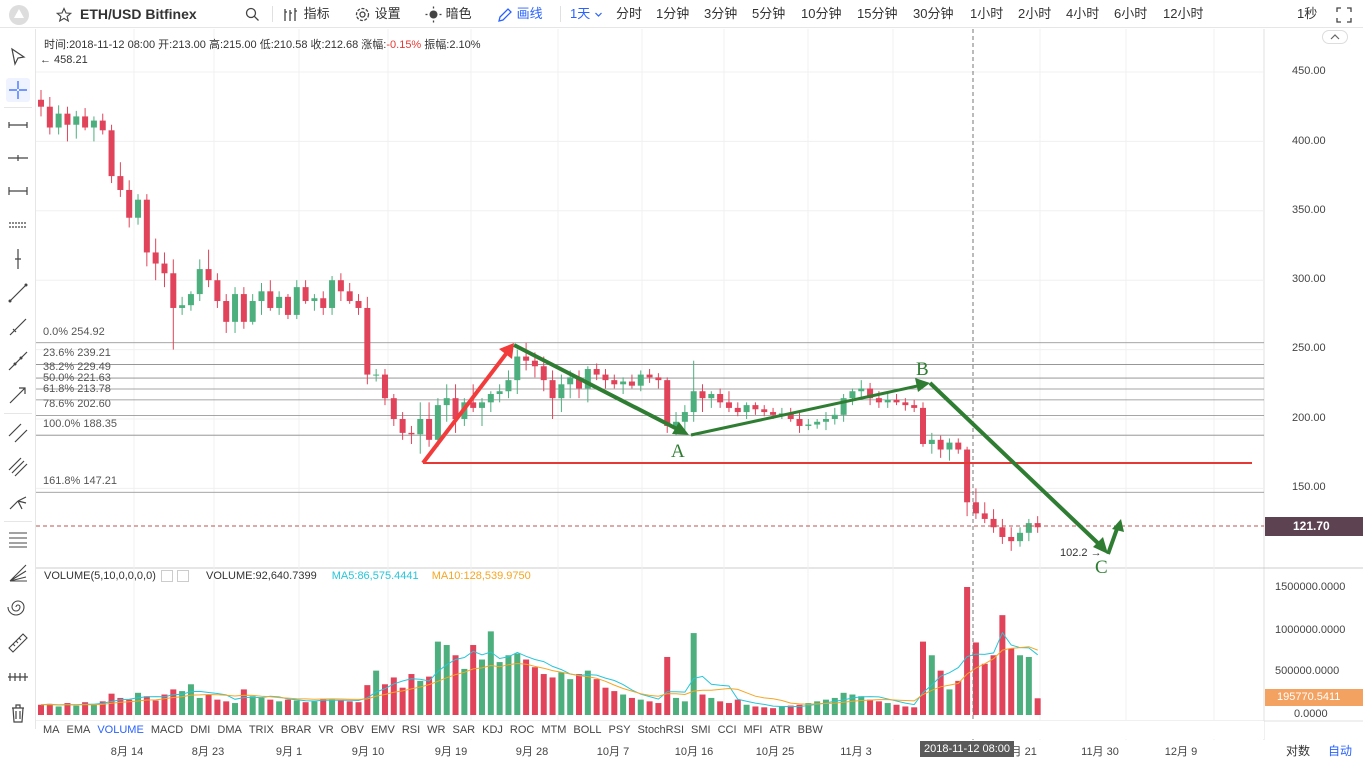 This screenshot has width=1363, height=759. Describe the element at coordinates (18, 293) in the screenshot. I see `trend-line-icon` at that location.